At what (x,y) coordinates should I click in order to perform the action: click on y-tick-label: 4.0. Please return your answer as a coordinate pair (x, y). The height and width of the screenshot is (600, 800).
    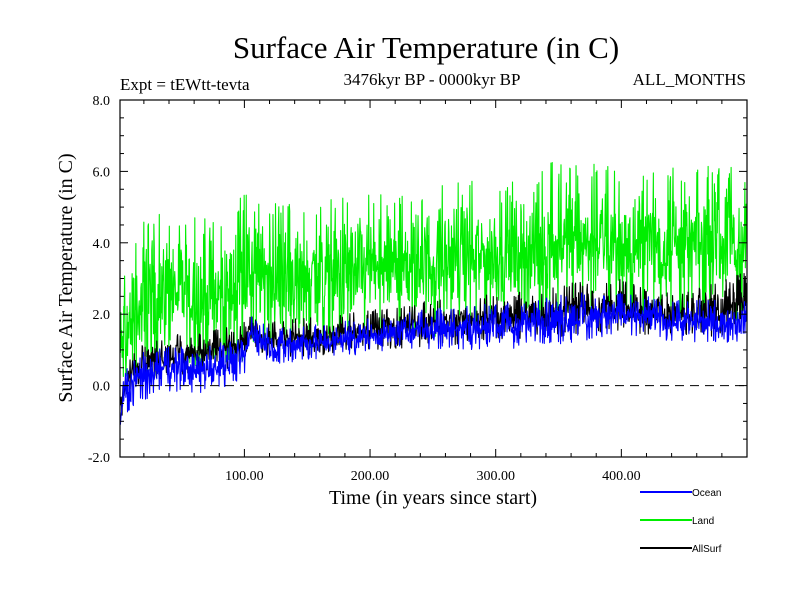
    Looking at the image, I should click on (102, 244).